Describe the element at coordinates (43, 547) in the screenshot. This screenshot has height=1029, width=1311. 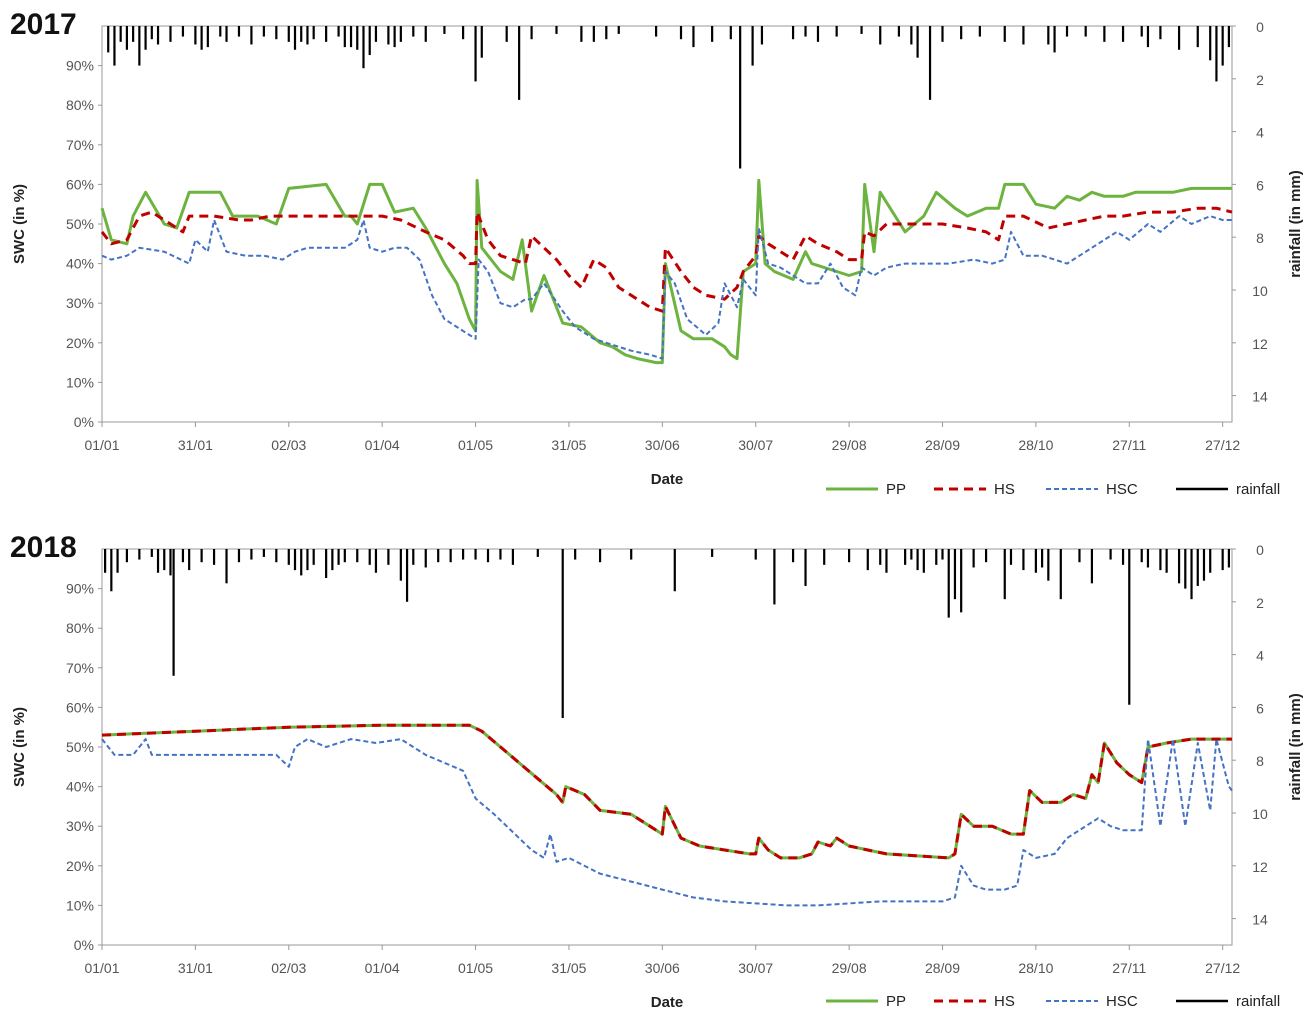
I see `year-label: 2018` at that location.